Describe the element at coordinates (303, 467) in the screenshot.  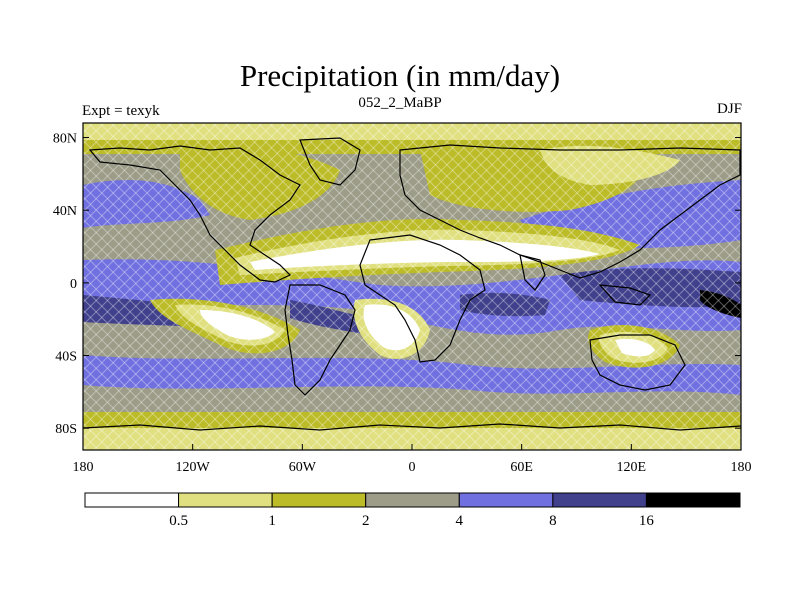
I see `lon-tick-label: 60W` at that location.